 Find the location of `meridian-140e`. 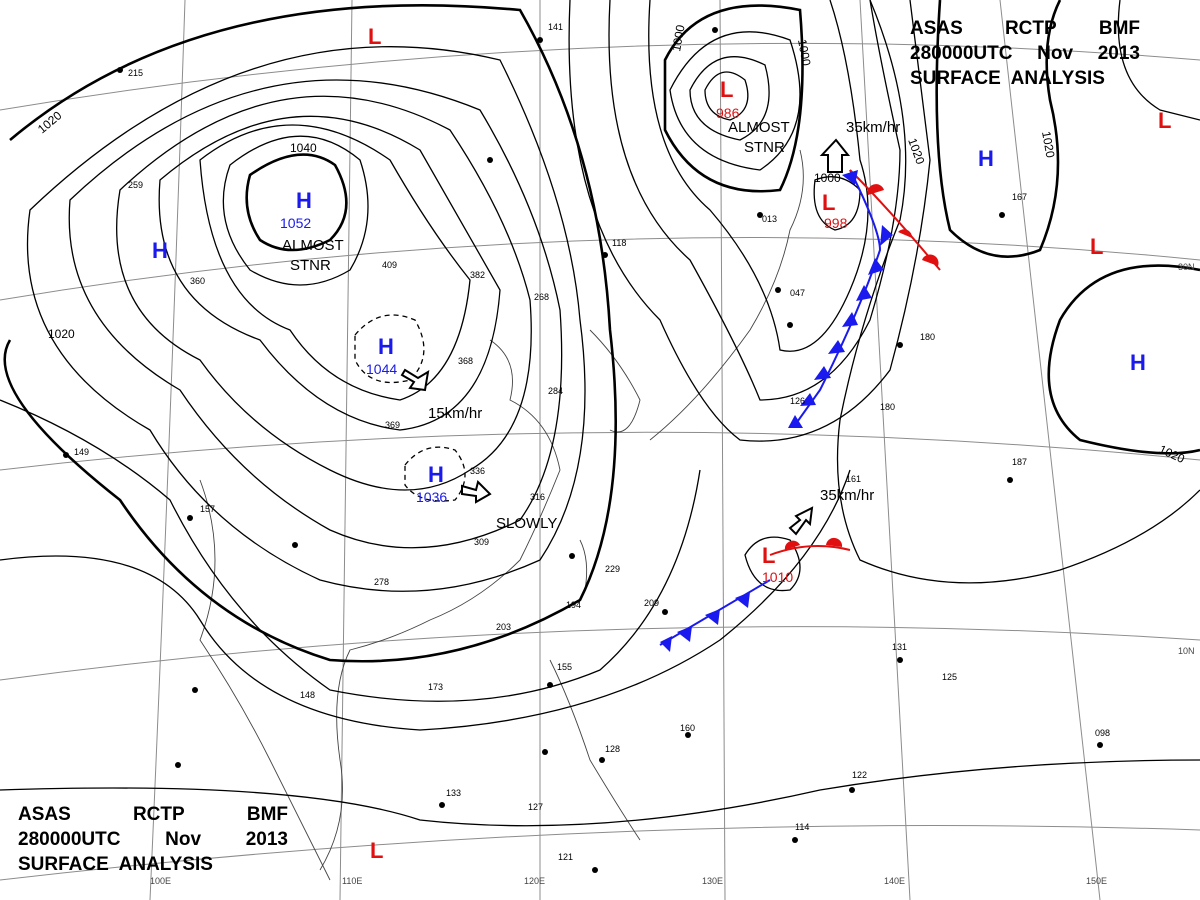

meridian-140e is located at coordinates (885, 450).